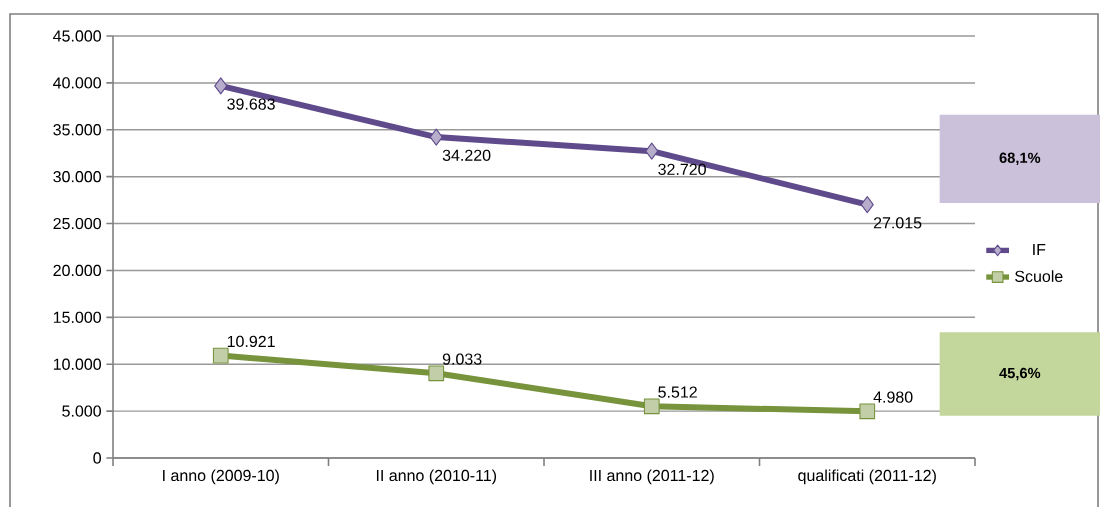 This screenshot has width=1102, height=507. Describe the element at coordinates (466, 155) in the screenshot. I see `data-label: 34.220` at that location.